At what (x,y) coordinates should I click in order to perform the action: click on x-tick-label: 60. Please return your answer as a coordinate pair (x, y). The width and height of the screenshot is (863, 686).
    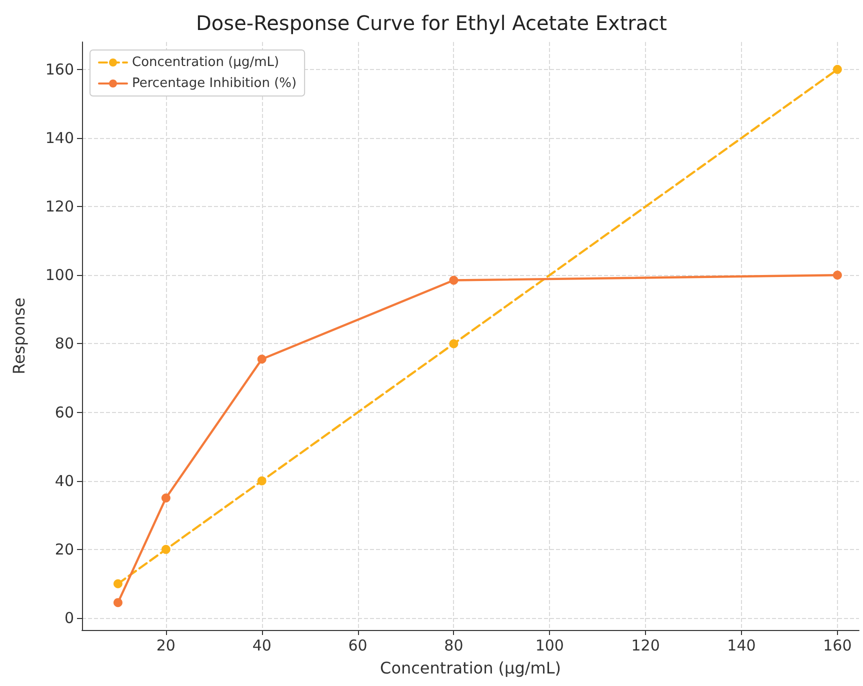
    Looking at the image, I should click on (358, 645).